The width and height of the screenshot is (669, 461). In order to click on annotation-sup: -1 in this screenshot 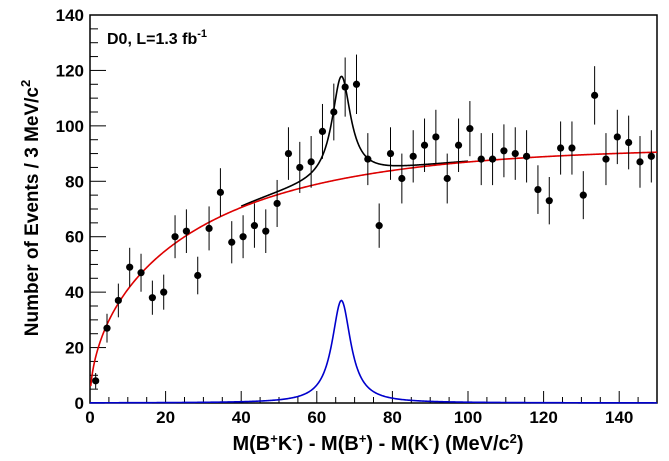, I will do `click(202, 34)`.